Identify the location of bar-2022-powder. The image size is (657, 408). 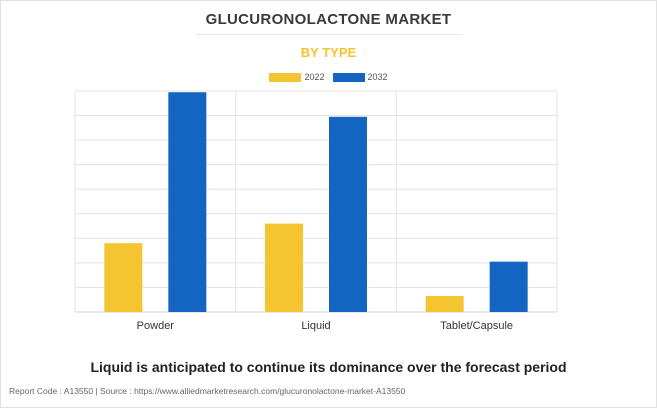
(123, 277).